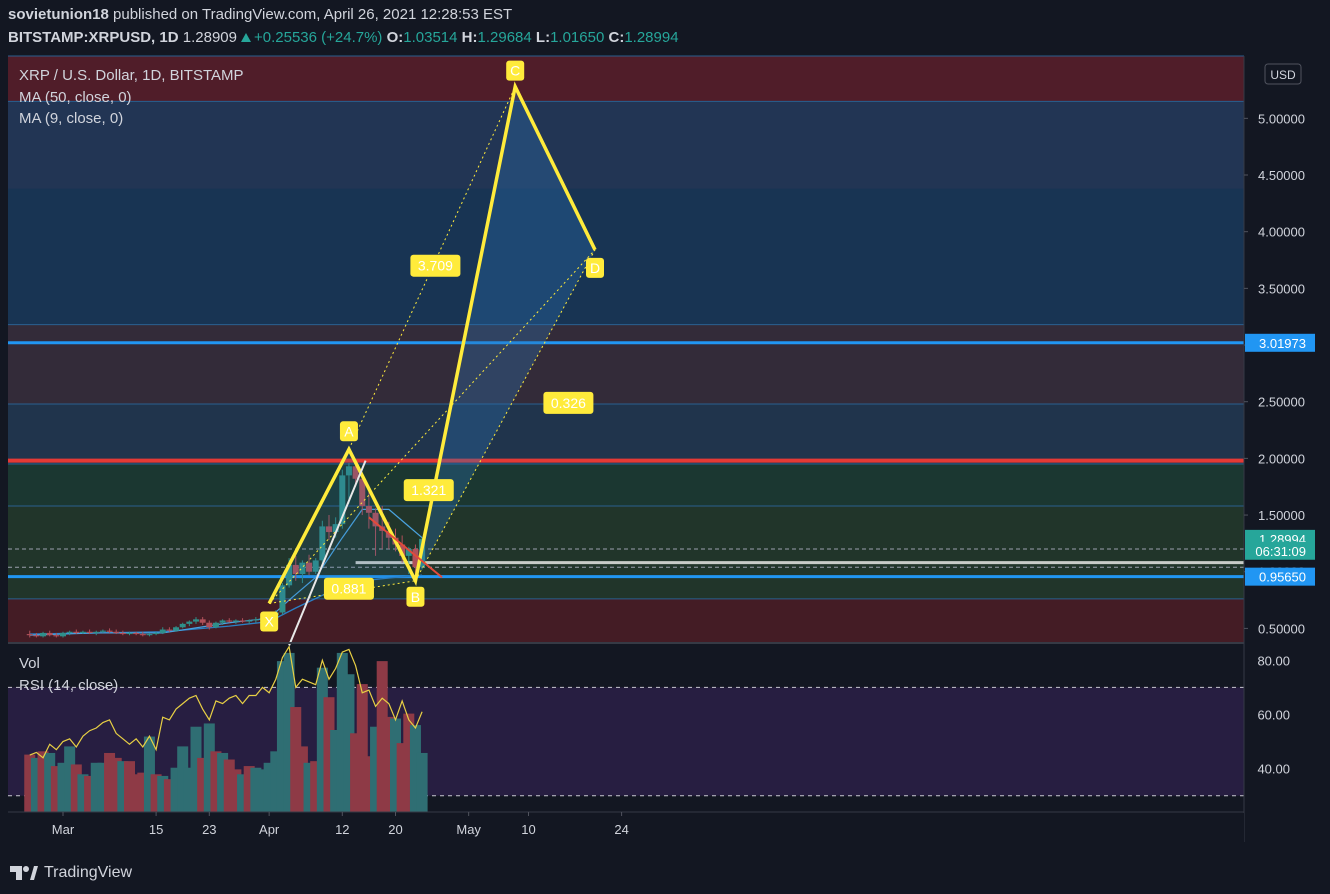  What do you see at coordinates (621, 829) in the screenshot?
I see `time-tick-label: 24` at bounding box center [621, 829].